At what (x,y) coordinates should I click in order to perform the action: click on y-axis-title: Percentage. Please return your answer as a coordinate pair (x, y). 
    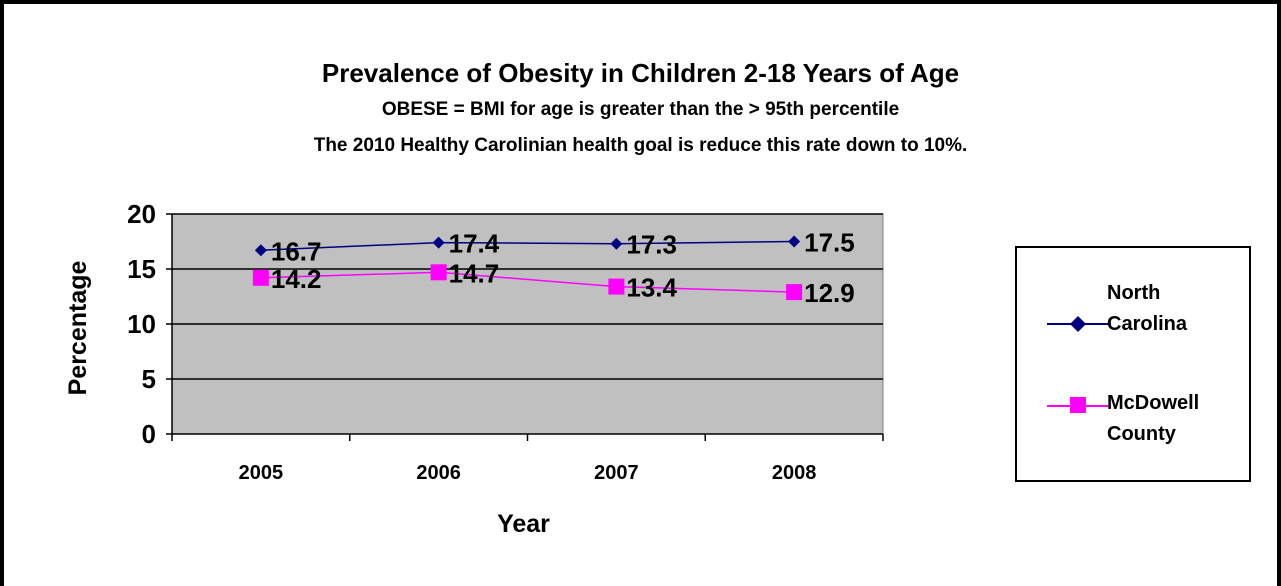
    Looking at the image, I should click on (78, 328).